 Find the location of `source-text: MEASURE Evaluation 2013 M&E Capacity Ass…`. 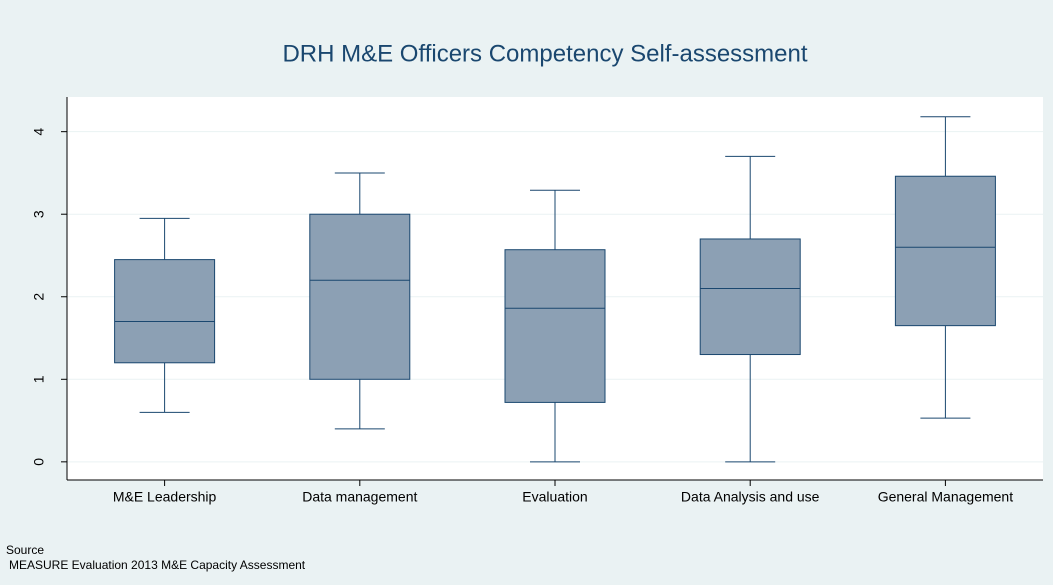

source-text: MEASURE Evaluation 2013 M&E Capacity Ass… is located at coordinates (157, 565).